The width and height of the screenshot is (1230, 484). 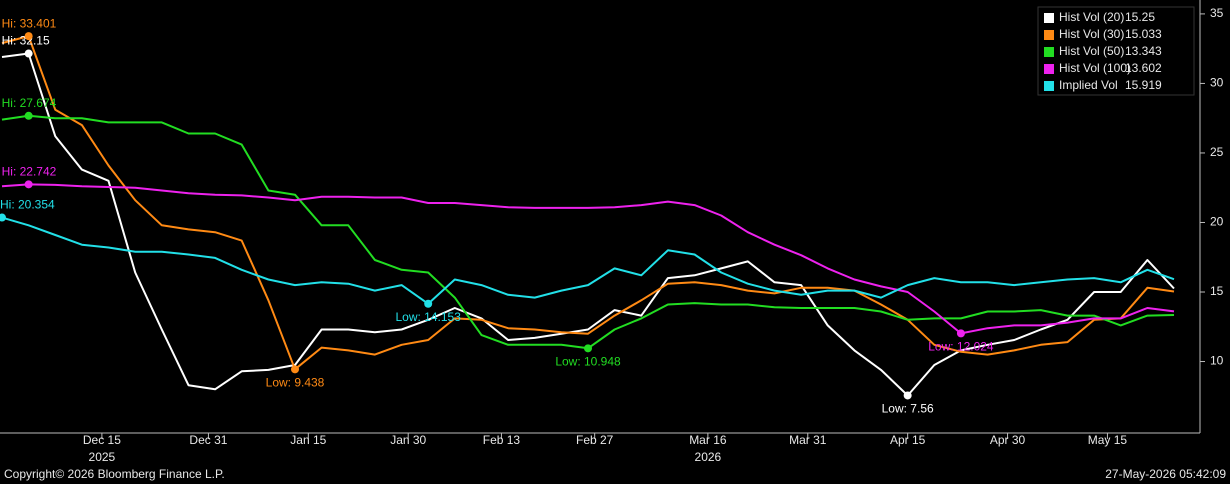 What do you see at coordinates (29, 103) in the screenshot?
I see `extreme-label: Hi: 27.674` at bounding box center [29, 103].